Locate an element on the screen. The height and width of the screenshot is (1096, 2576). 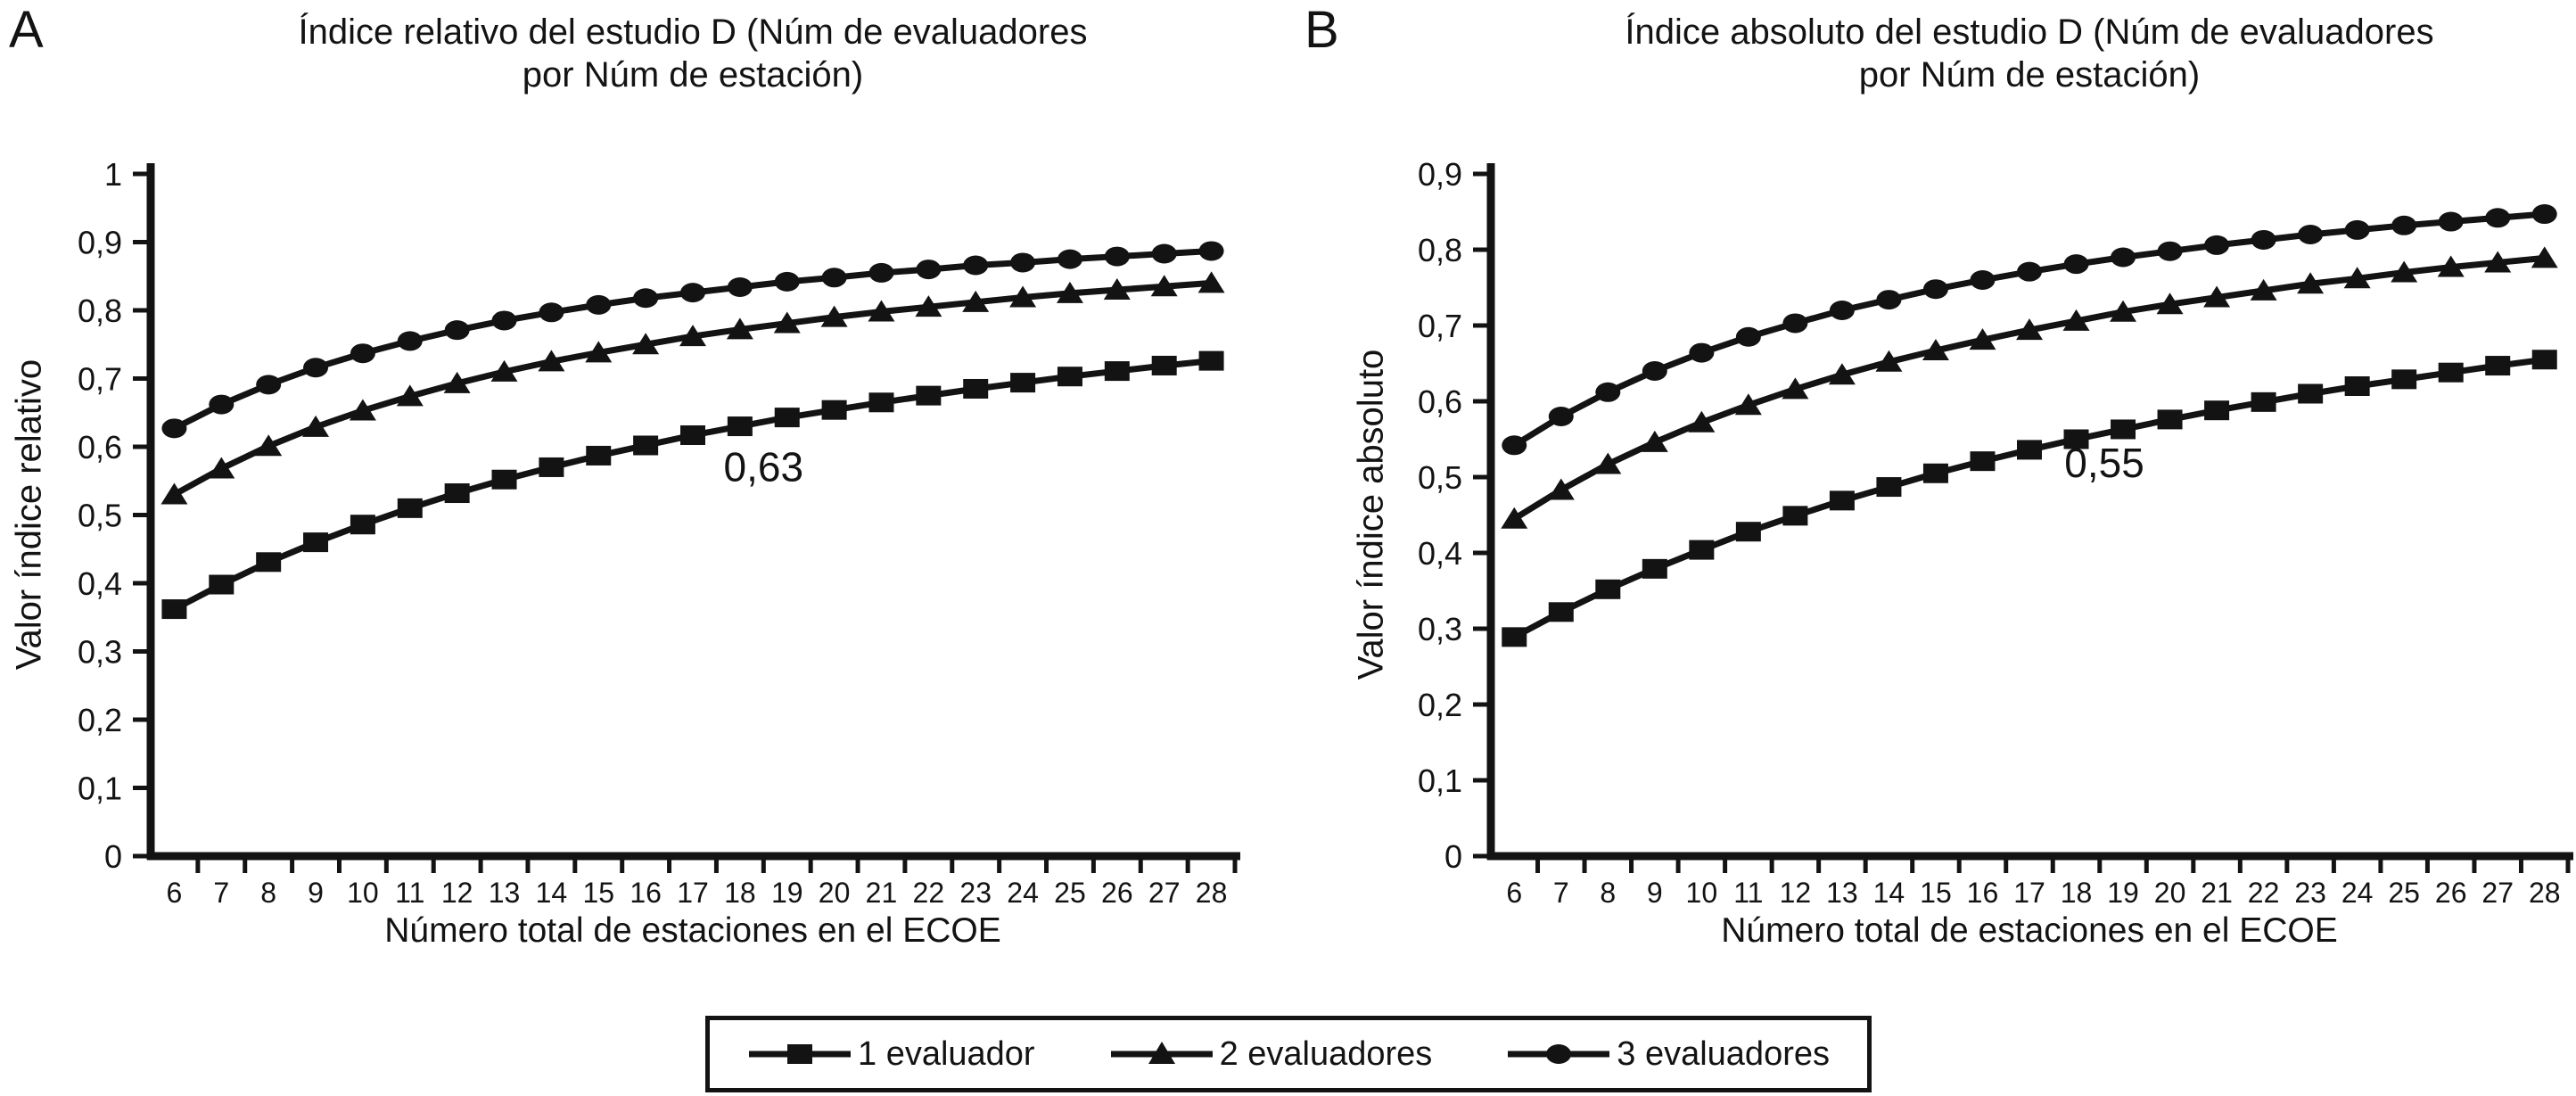
legend-item-3-evaluadores: 3 evaluadores is located at coordinates (1668, 1054).